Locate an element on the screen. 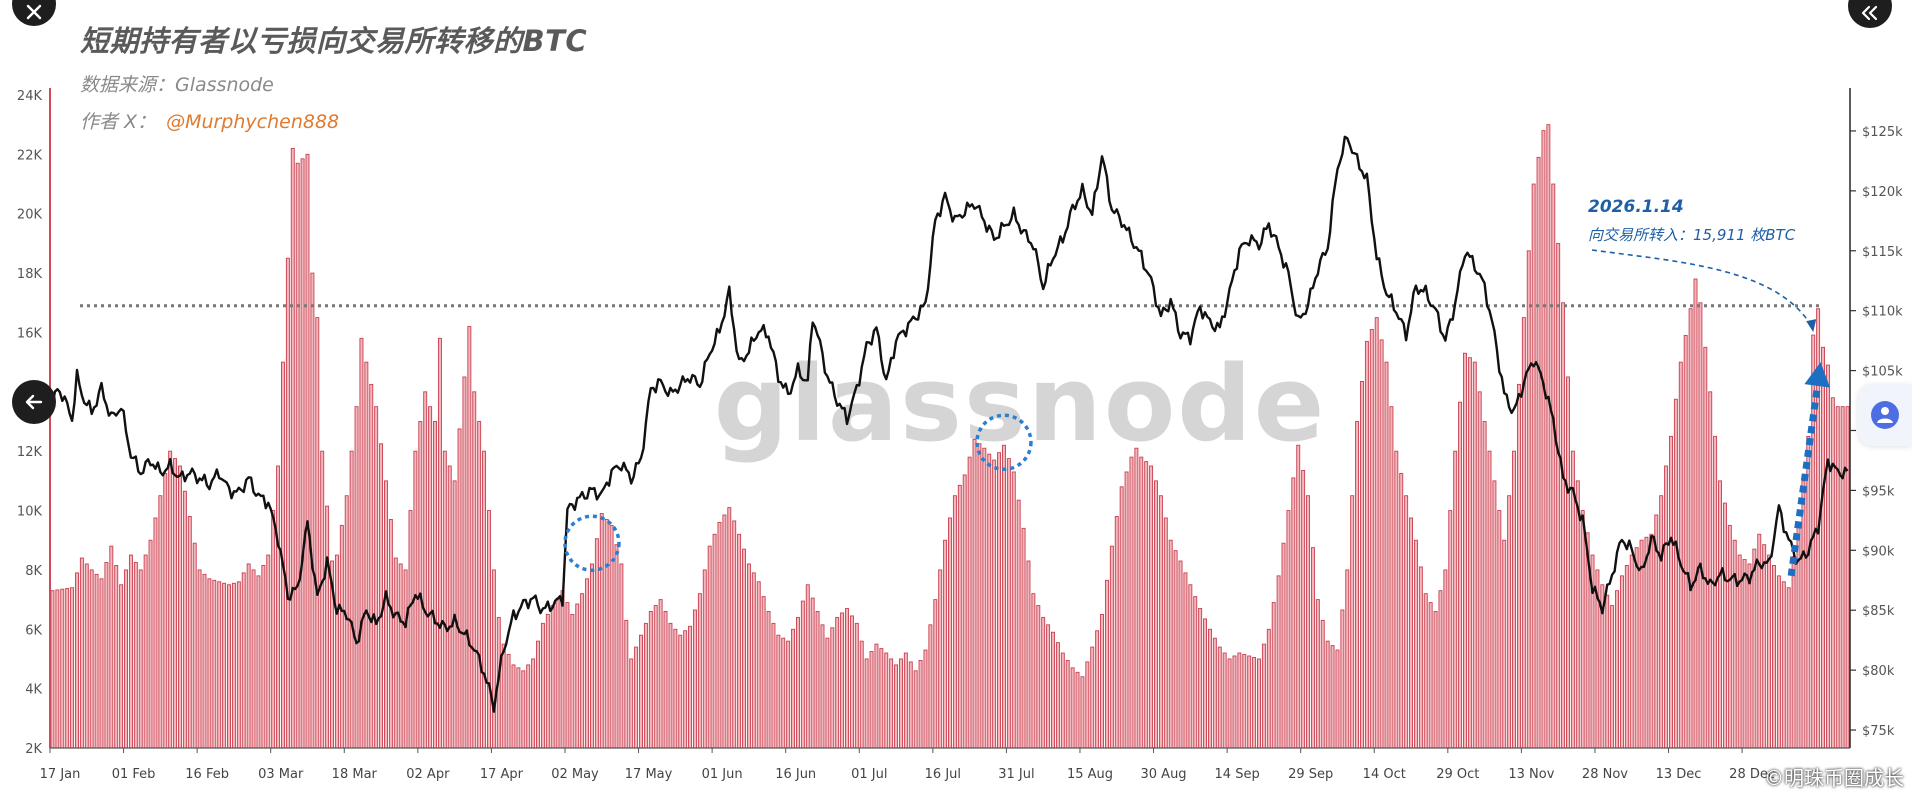  left-tick-label: 22K is located at coordinates (30, 155).